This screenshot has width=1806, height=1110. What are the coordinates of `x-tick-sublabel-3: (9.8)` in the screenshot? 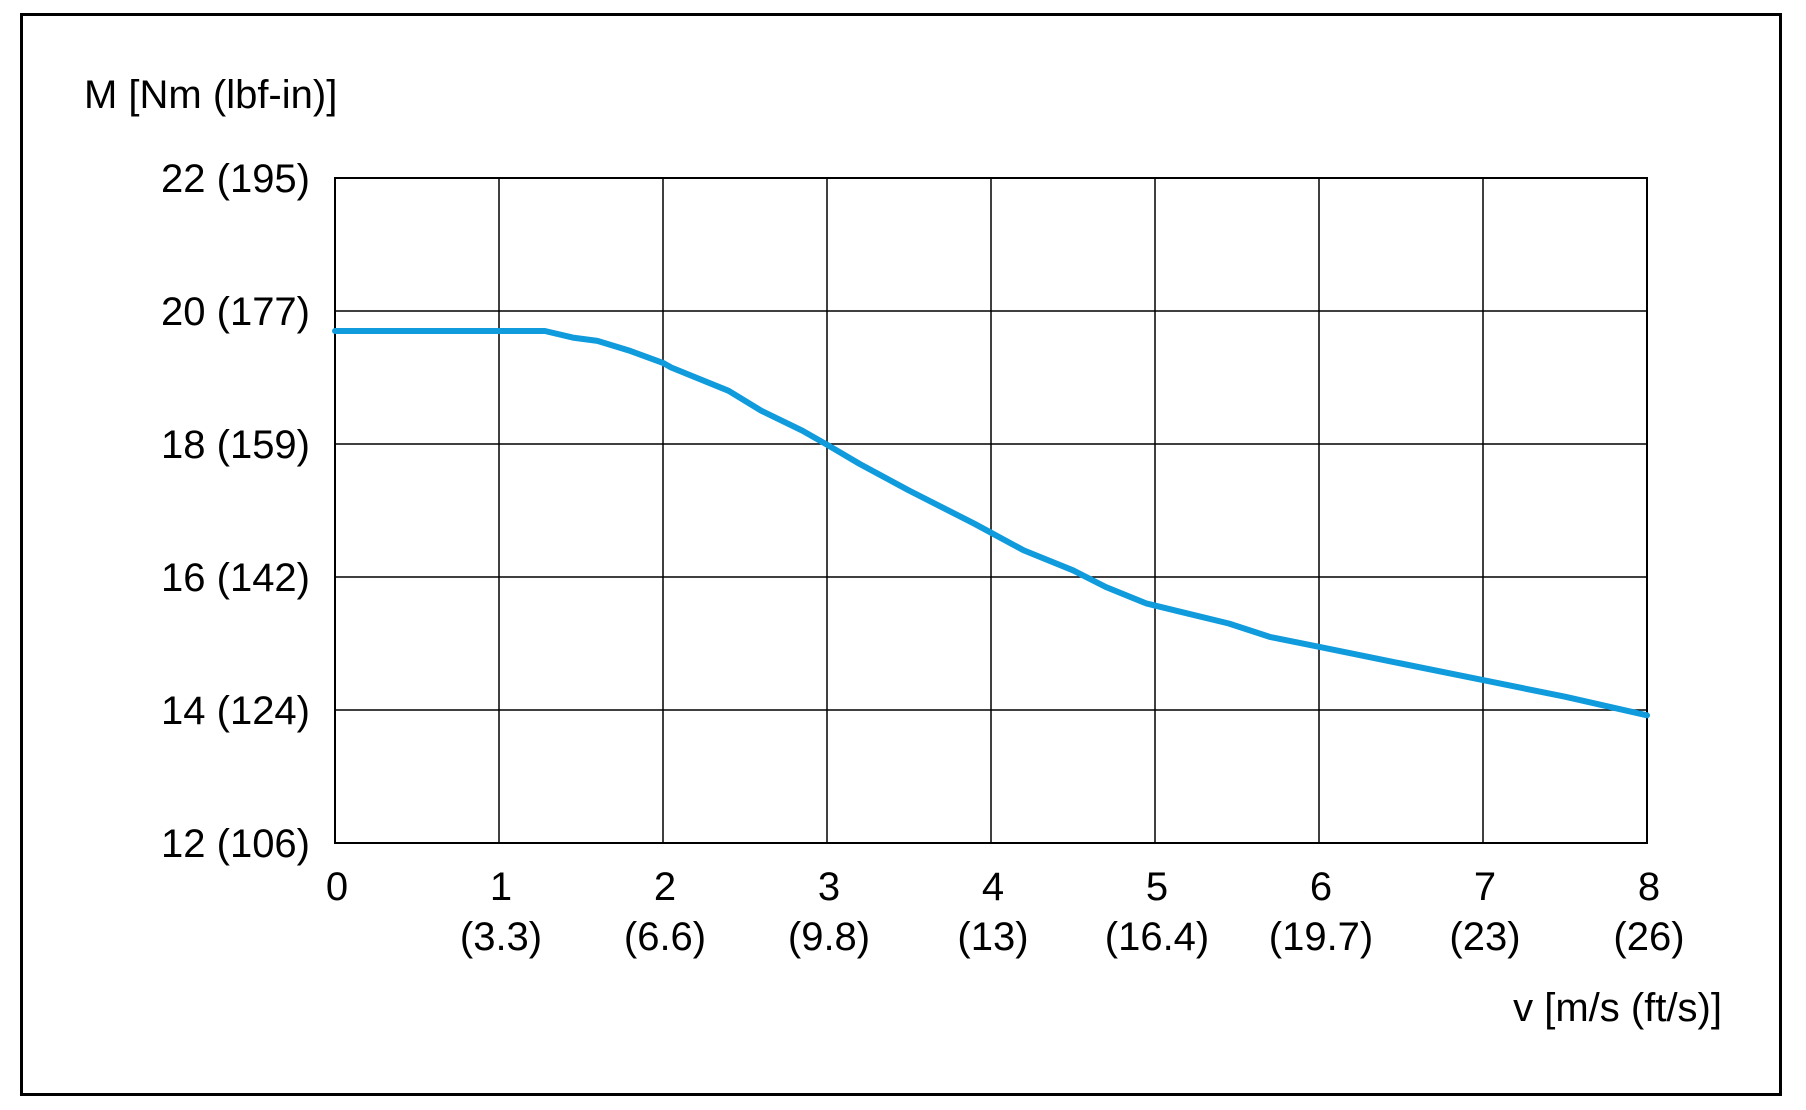 It's located at (829, 937).